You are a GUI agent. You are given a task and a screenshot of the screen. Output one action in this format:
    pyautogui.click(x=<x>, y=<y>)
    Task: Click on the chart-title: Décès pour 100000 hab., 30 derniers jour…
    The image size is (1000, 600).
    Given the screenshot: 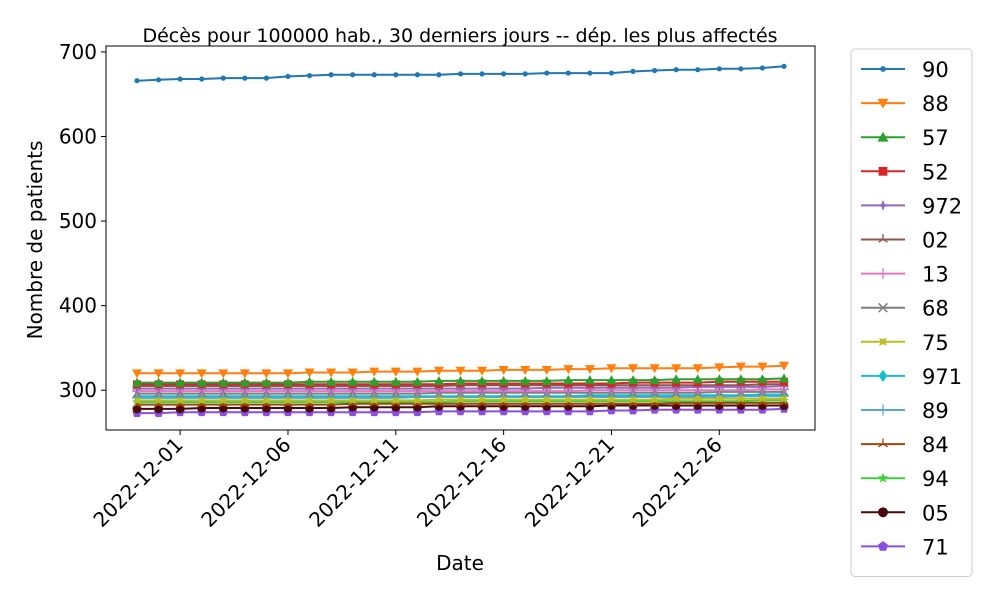 What is the action you would take?
    pyautogui.click(x=459, y=36)
    